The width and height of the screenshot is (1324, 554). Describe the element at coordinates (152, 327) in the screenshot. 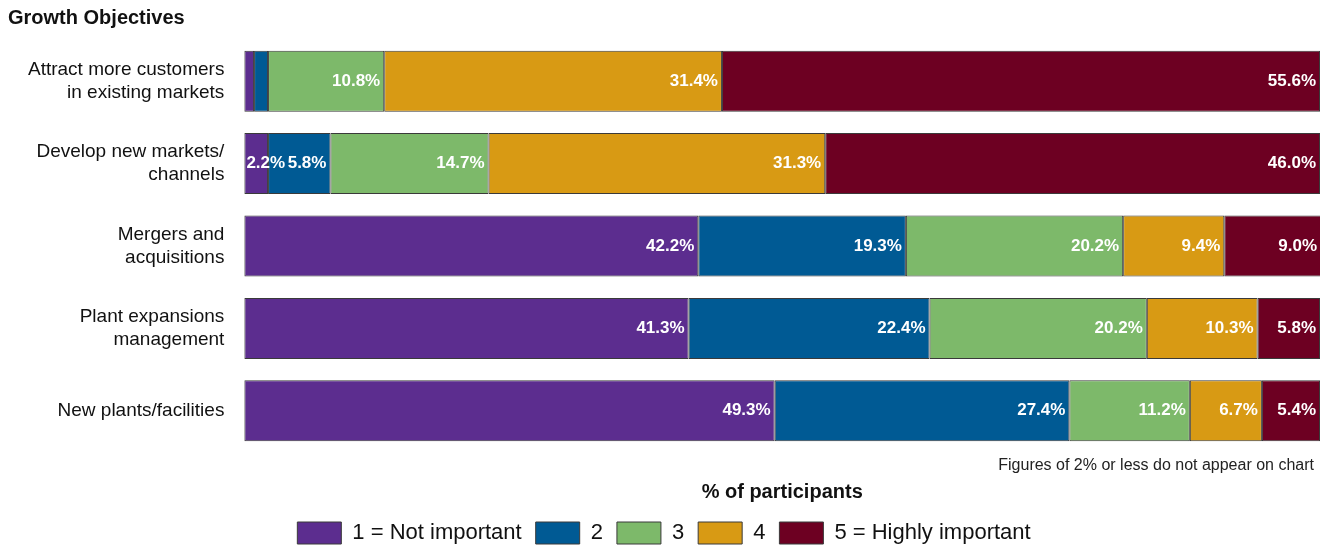

I see `y-tick-label: Plant expansions management` at that location.